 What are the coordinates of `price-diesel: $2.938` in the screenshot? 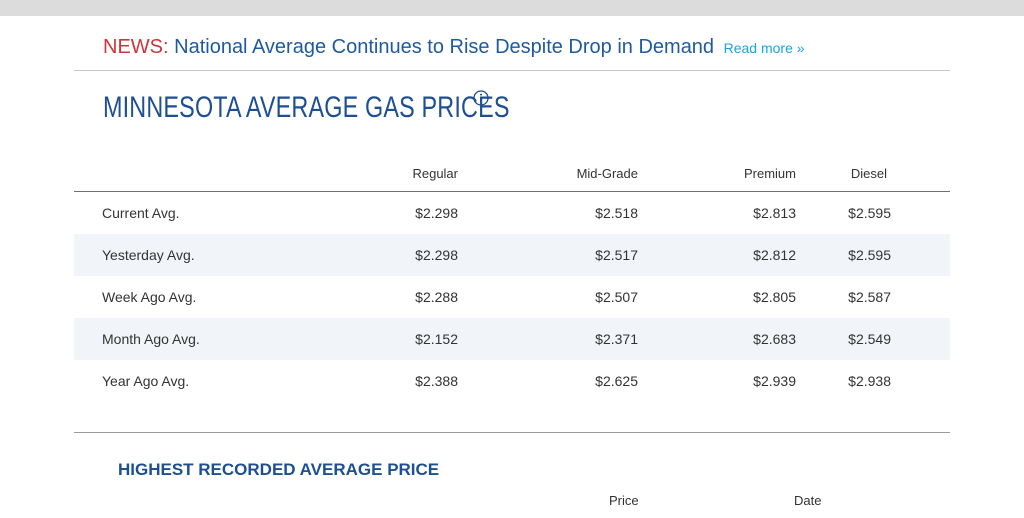 It's located at (869, 381).